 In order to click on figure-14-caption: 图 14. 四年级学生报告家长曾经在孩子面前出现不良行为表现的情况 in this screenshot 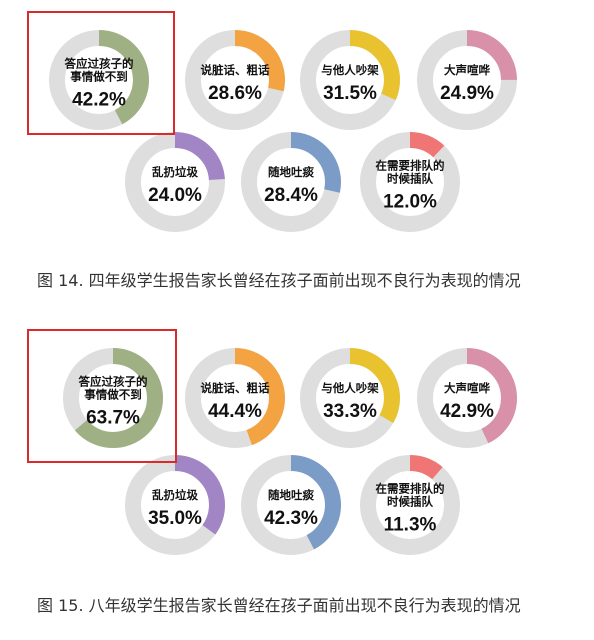, I will do `click(279, 280)`.